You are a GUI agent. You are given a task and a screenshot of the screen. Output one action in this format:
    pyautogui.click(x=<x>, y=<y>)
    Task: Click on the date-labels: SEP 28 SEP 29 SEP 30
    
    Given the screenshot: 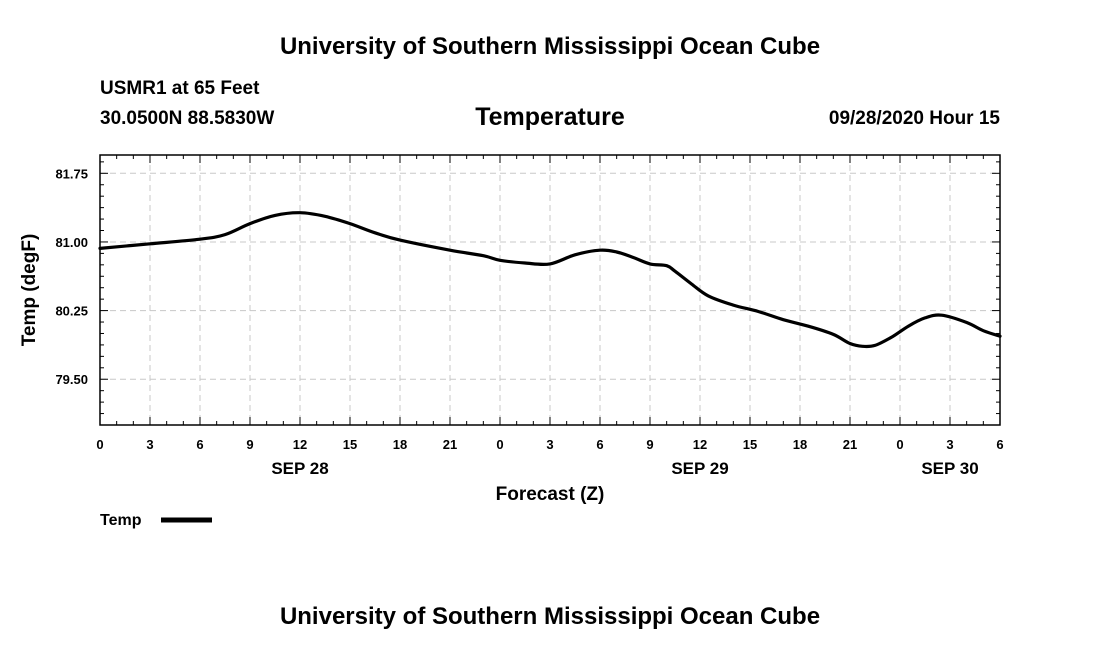 What is the action you would take?
    pyautogui.click(x=624, y=468)
    